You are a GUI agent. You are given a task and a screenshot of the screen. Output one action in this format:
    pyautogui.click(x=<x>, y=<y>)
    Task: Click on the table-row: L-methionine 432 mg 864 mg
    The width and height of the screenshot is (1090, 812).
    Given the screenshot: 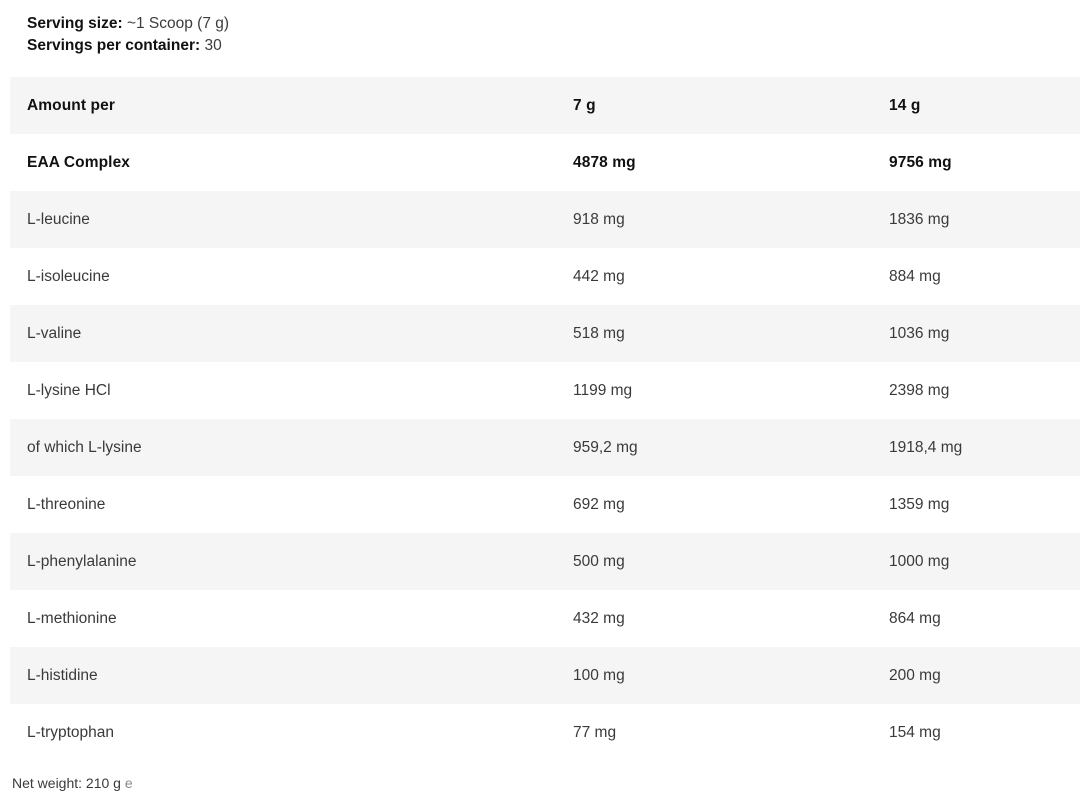 What is the action you would take?
    pyautogui.click(x=545, y=618)
    